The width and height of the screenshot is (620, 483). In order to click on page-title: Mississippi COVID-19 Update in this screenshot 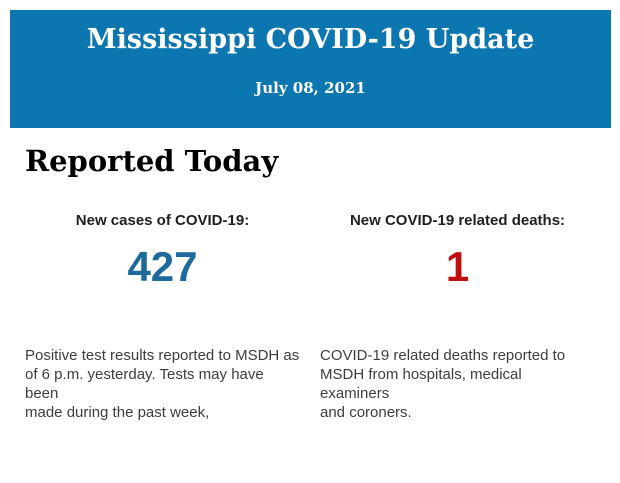, I will do `click(310, 39)`.